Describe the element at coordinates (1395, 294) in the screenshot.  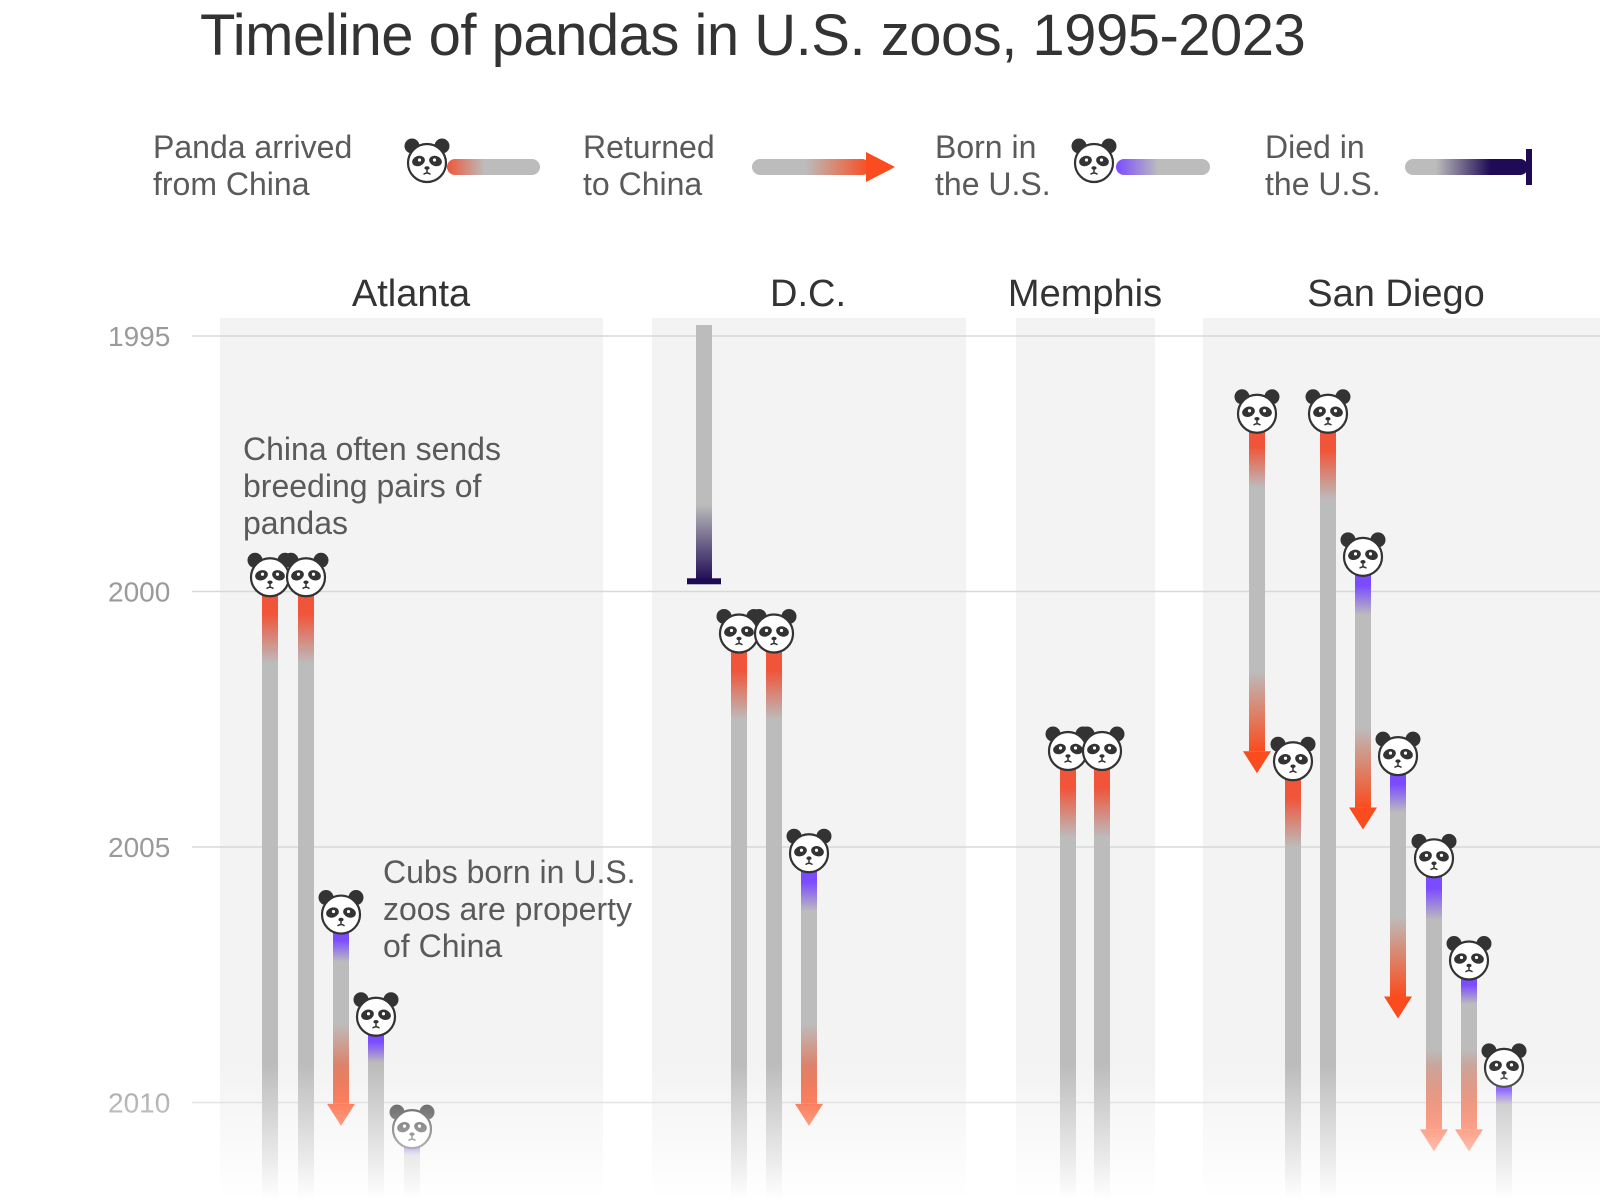
I see `zoo-label: San Diego` at that location.